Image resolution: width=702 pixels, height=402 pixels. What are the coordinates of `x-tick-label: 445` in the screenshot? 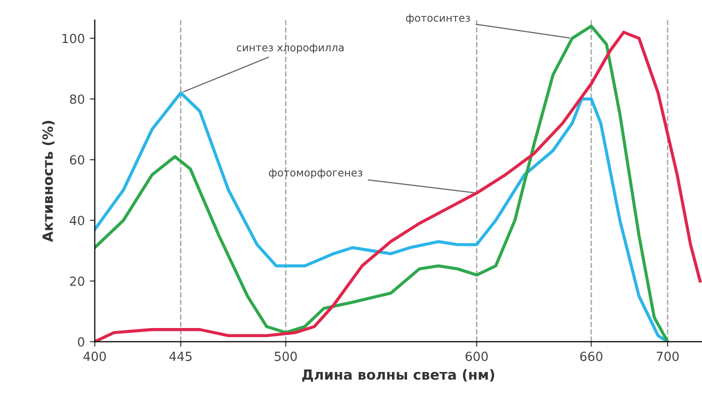 It's located at (180, 357).